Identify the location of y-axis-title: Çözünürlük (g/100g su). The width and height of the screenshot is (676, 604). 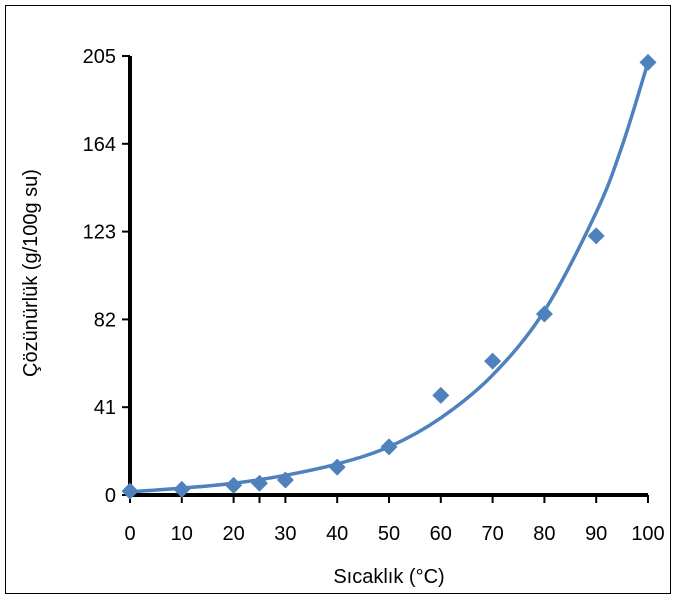
(31, 273).